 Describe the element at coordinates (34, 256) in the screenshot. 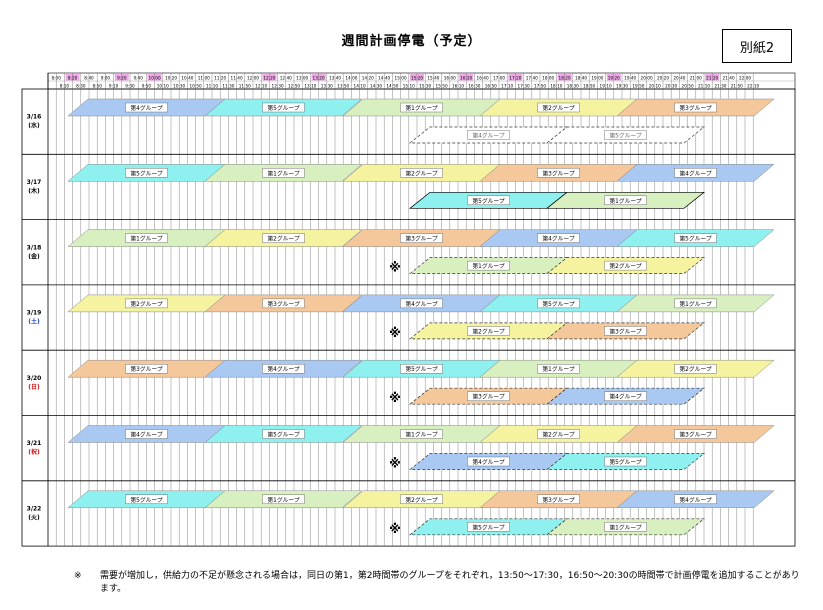

I see `day-weekday: (金)` at that location.